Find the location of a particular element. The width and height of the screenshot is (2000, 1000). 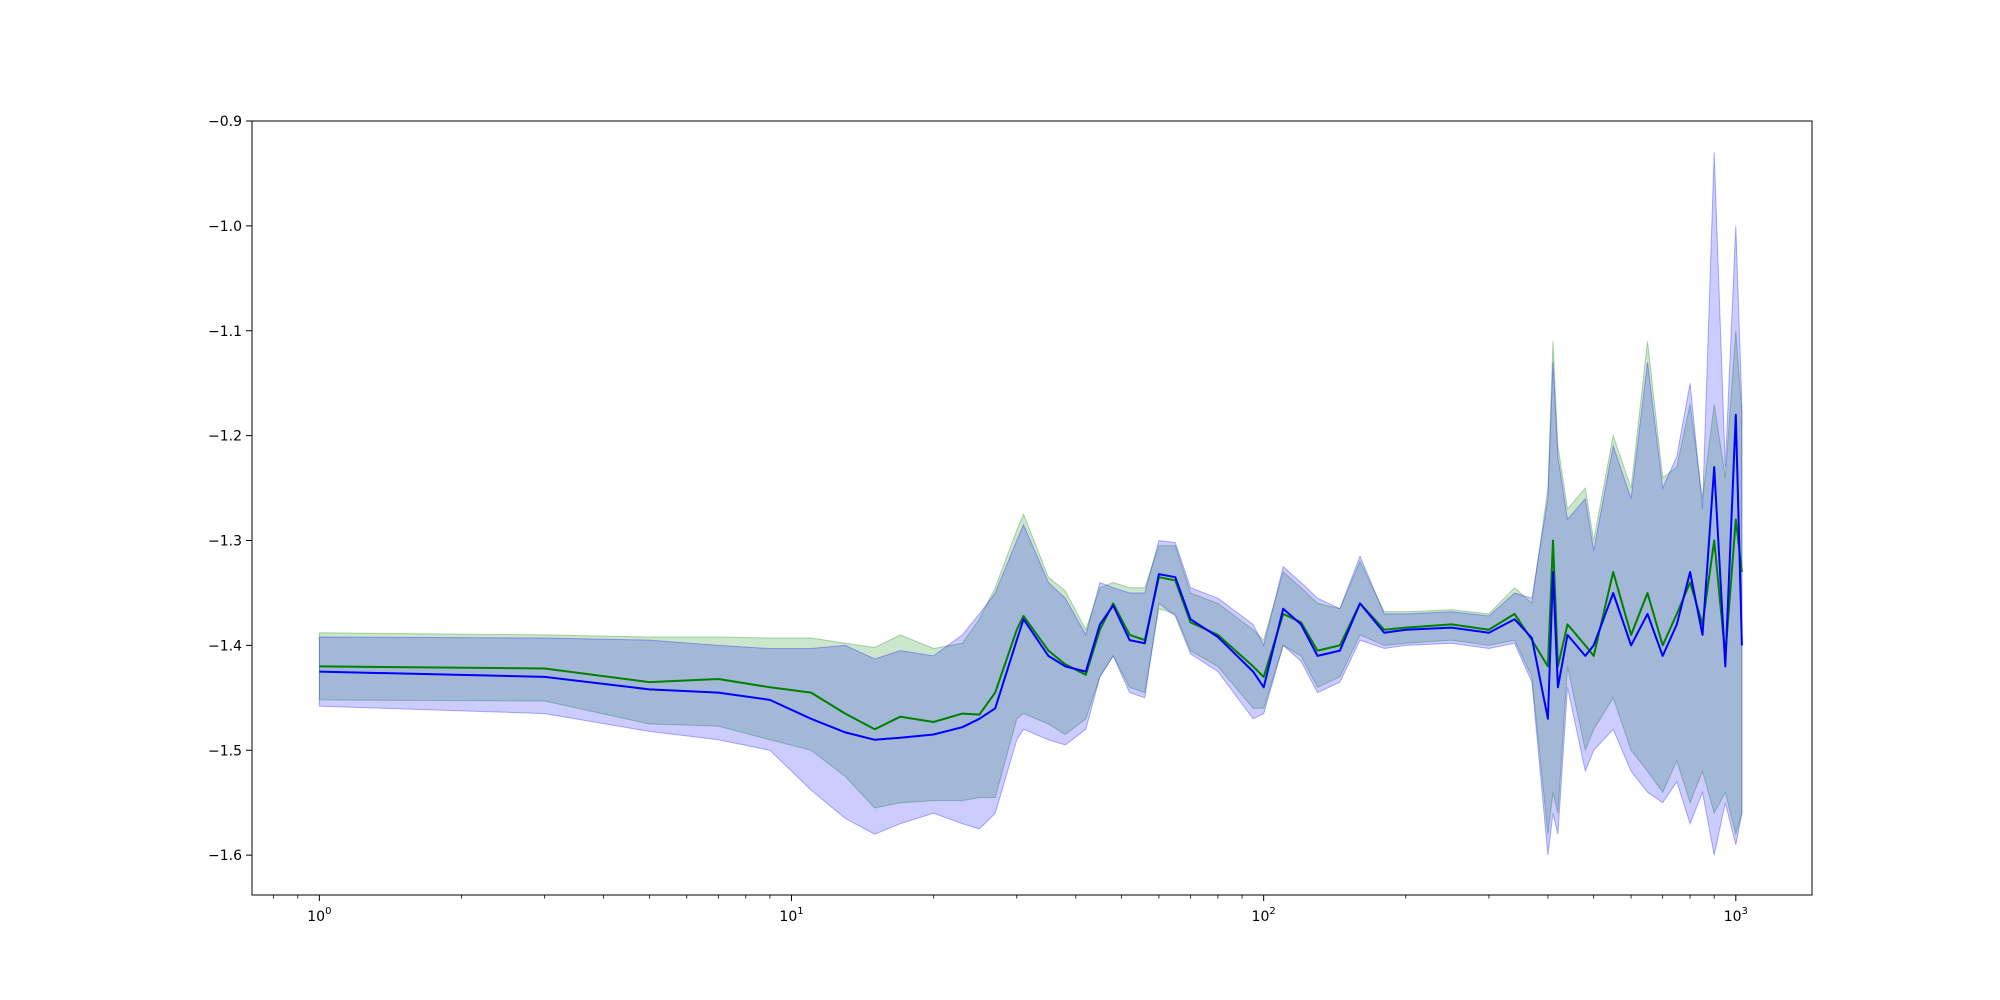

y-tick-label: −1.5 is located at coordinates (225, 751).